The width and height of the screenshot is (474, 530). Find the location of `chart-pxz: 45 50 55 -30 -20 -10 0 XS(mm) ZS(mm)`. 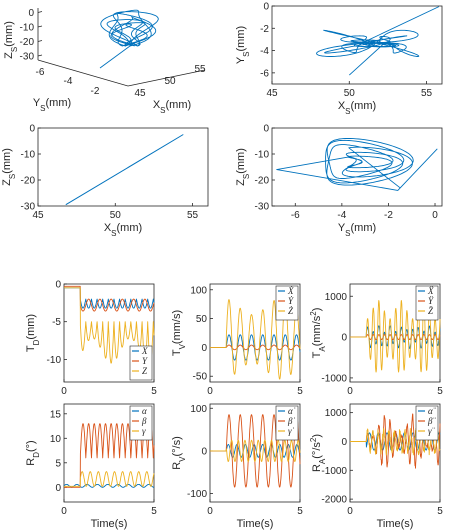

chart-pxz: 45 50 55 -30 -20 -10 0 XS(mm) ZS(mm) is located at coordinates (105, 181).